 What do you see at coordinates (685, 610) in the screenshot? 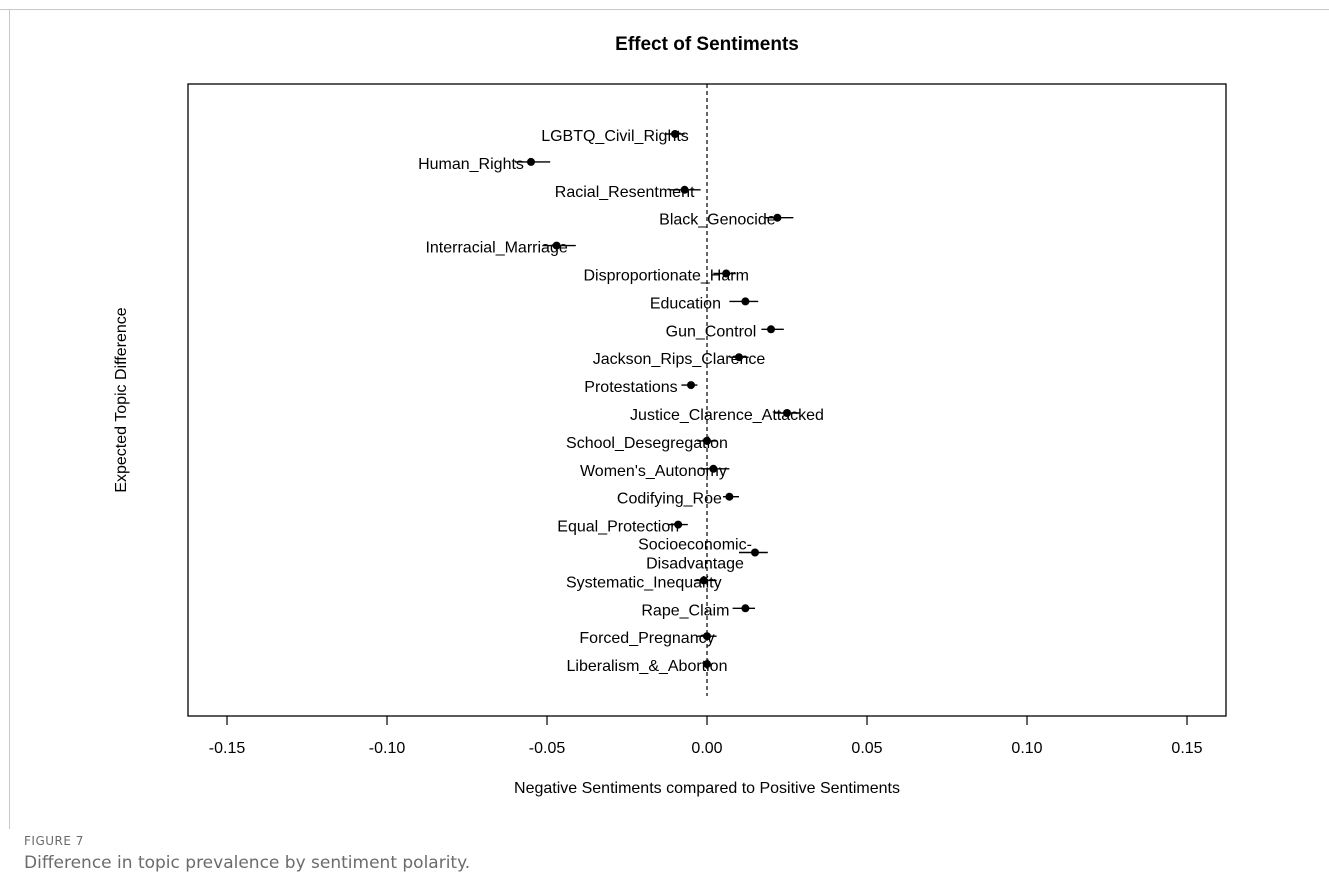
I see `topic-label: Rape_Claim` at bounding box center [685, 610].